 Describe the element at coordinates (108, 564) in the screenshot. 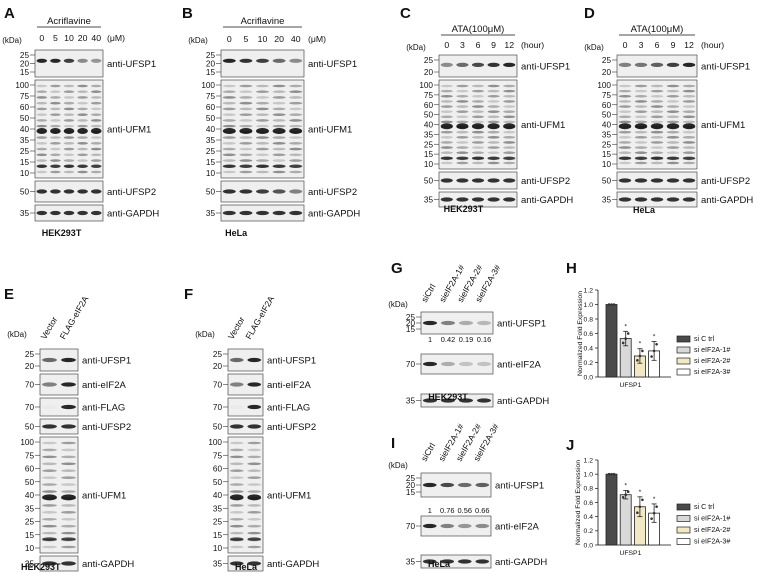

I see `antibody-label: anti-GAPDH` at that location.